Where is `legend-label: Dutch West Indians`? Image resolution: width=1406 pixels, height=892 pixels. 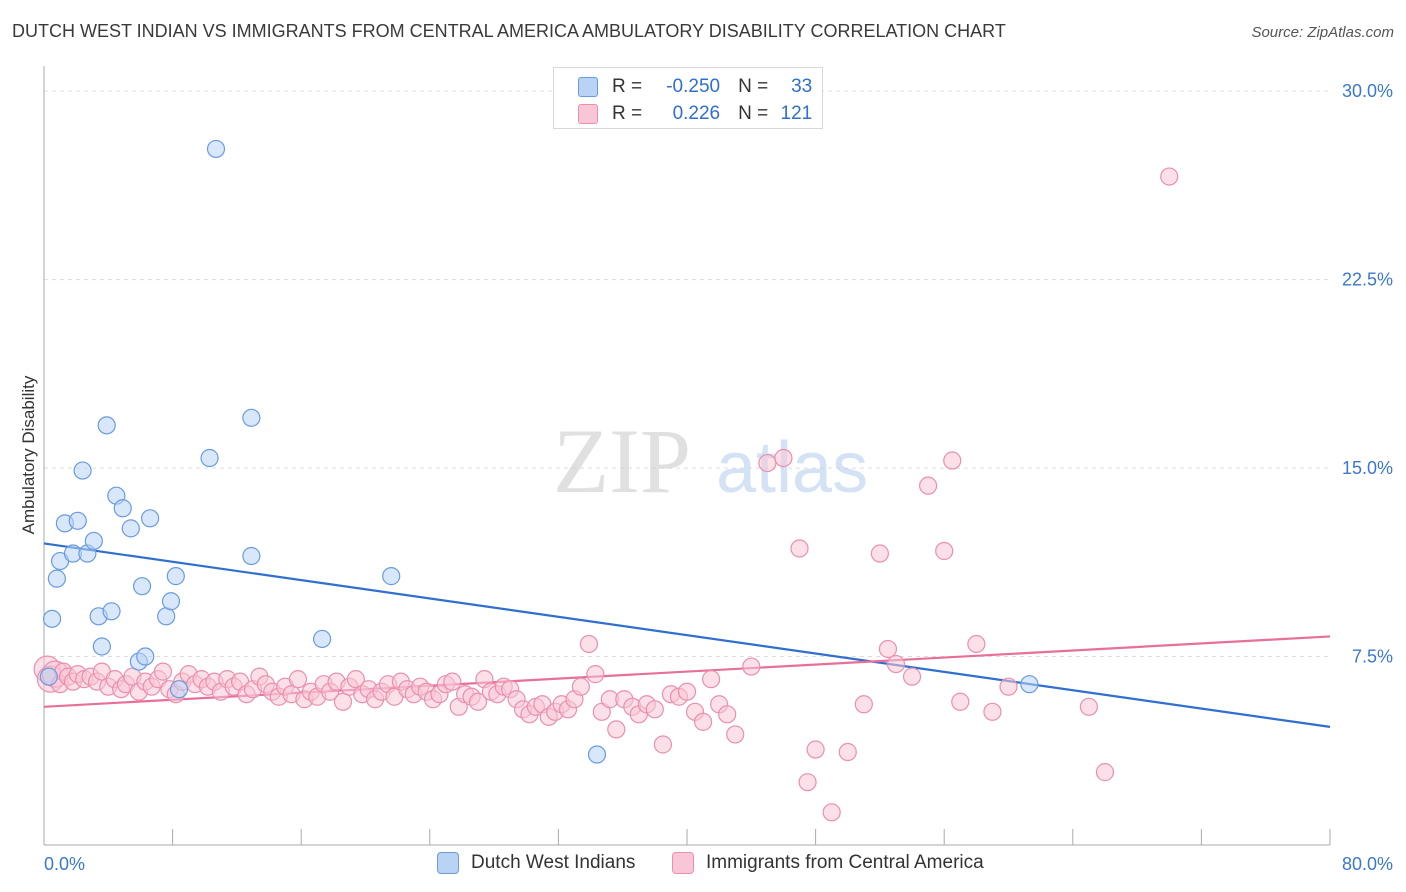 legend-label: Dutch West Indians is located at coordinates (553, 862).